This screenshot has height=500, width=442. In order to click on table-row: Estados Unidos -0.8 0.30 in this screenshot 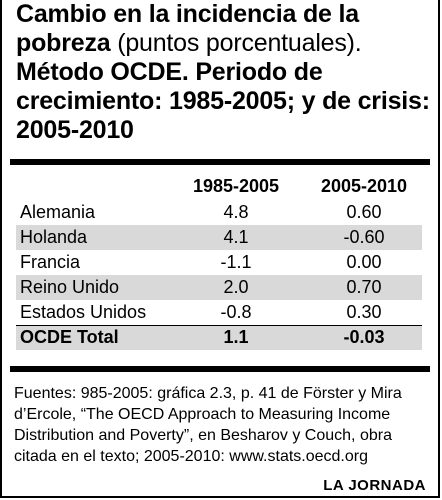, I will do `click(219, 312)`.